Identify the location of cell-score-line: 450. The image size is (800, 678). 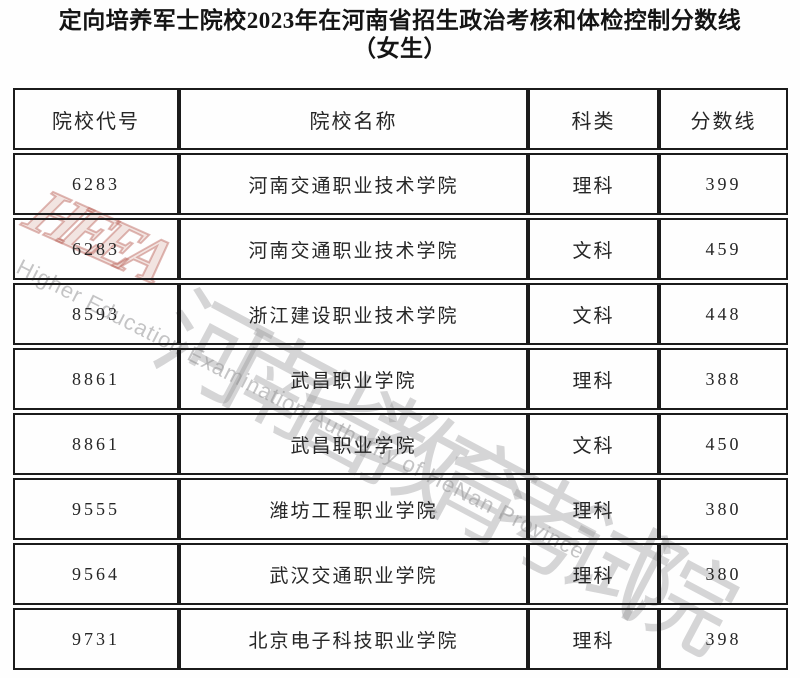
(723, 444).